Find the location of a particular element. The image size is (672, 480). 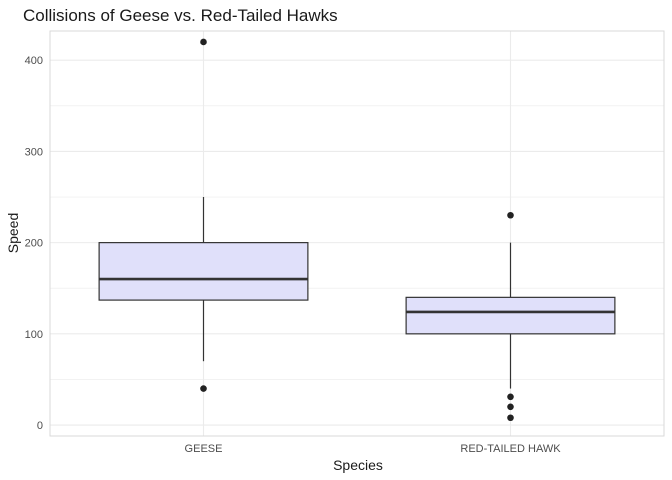

y-tick-label: 0 is located at coordinates (40, 426).